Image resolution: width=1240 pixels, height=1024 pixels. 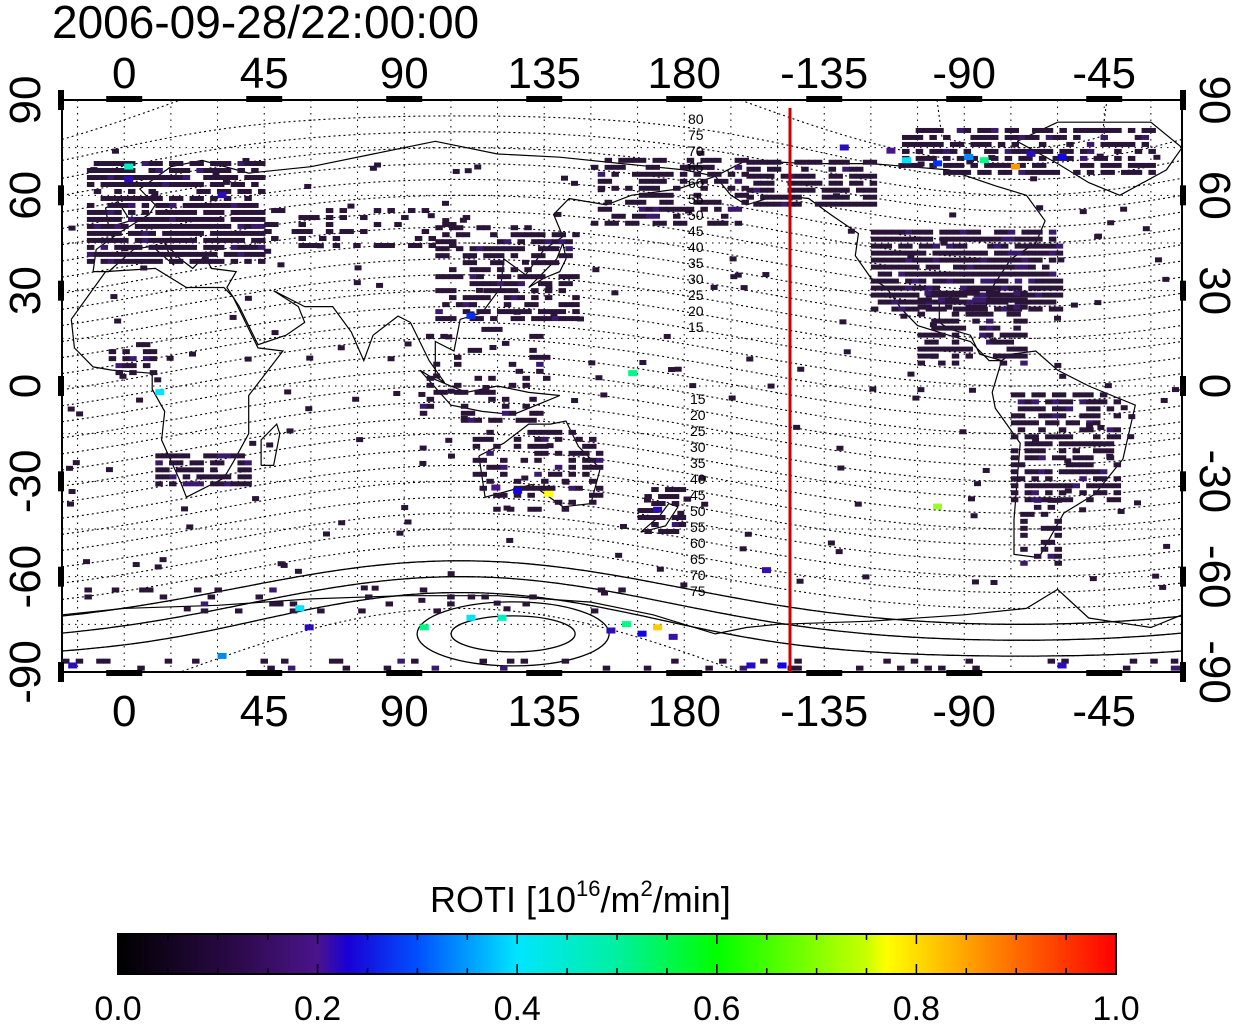 What do you see at coordinates (716, 1007) in the screenshot?
I see `colorbar-tick-label: 0.6` at bounding box center [716, 1007].